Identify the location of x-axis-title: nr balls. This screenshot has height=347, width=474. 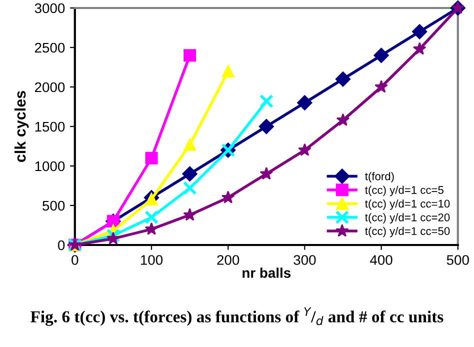
(266, 273).